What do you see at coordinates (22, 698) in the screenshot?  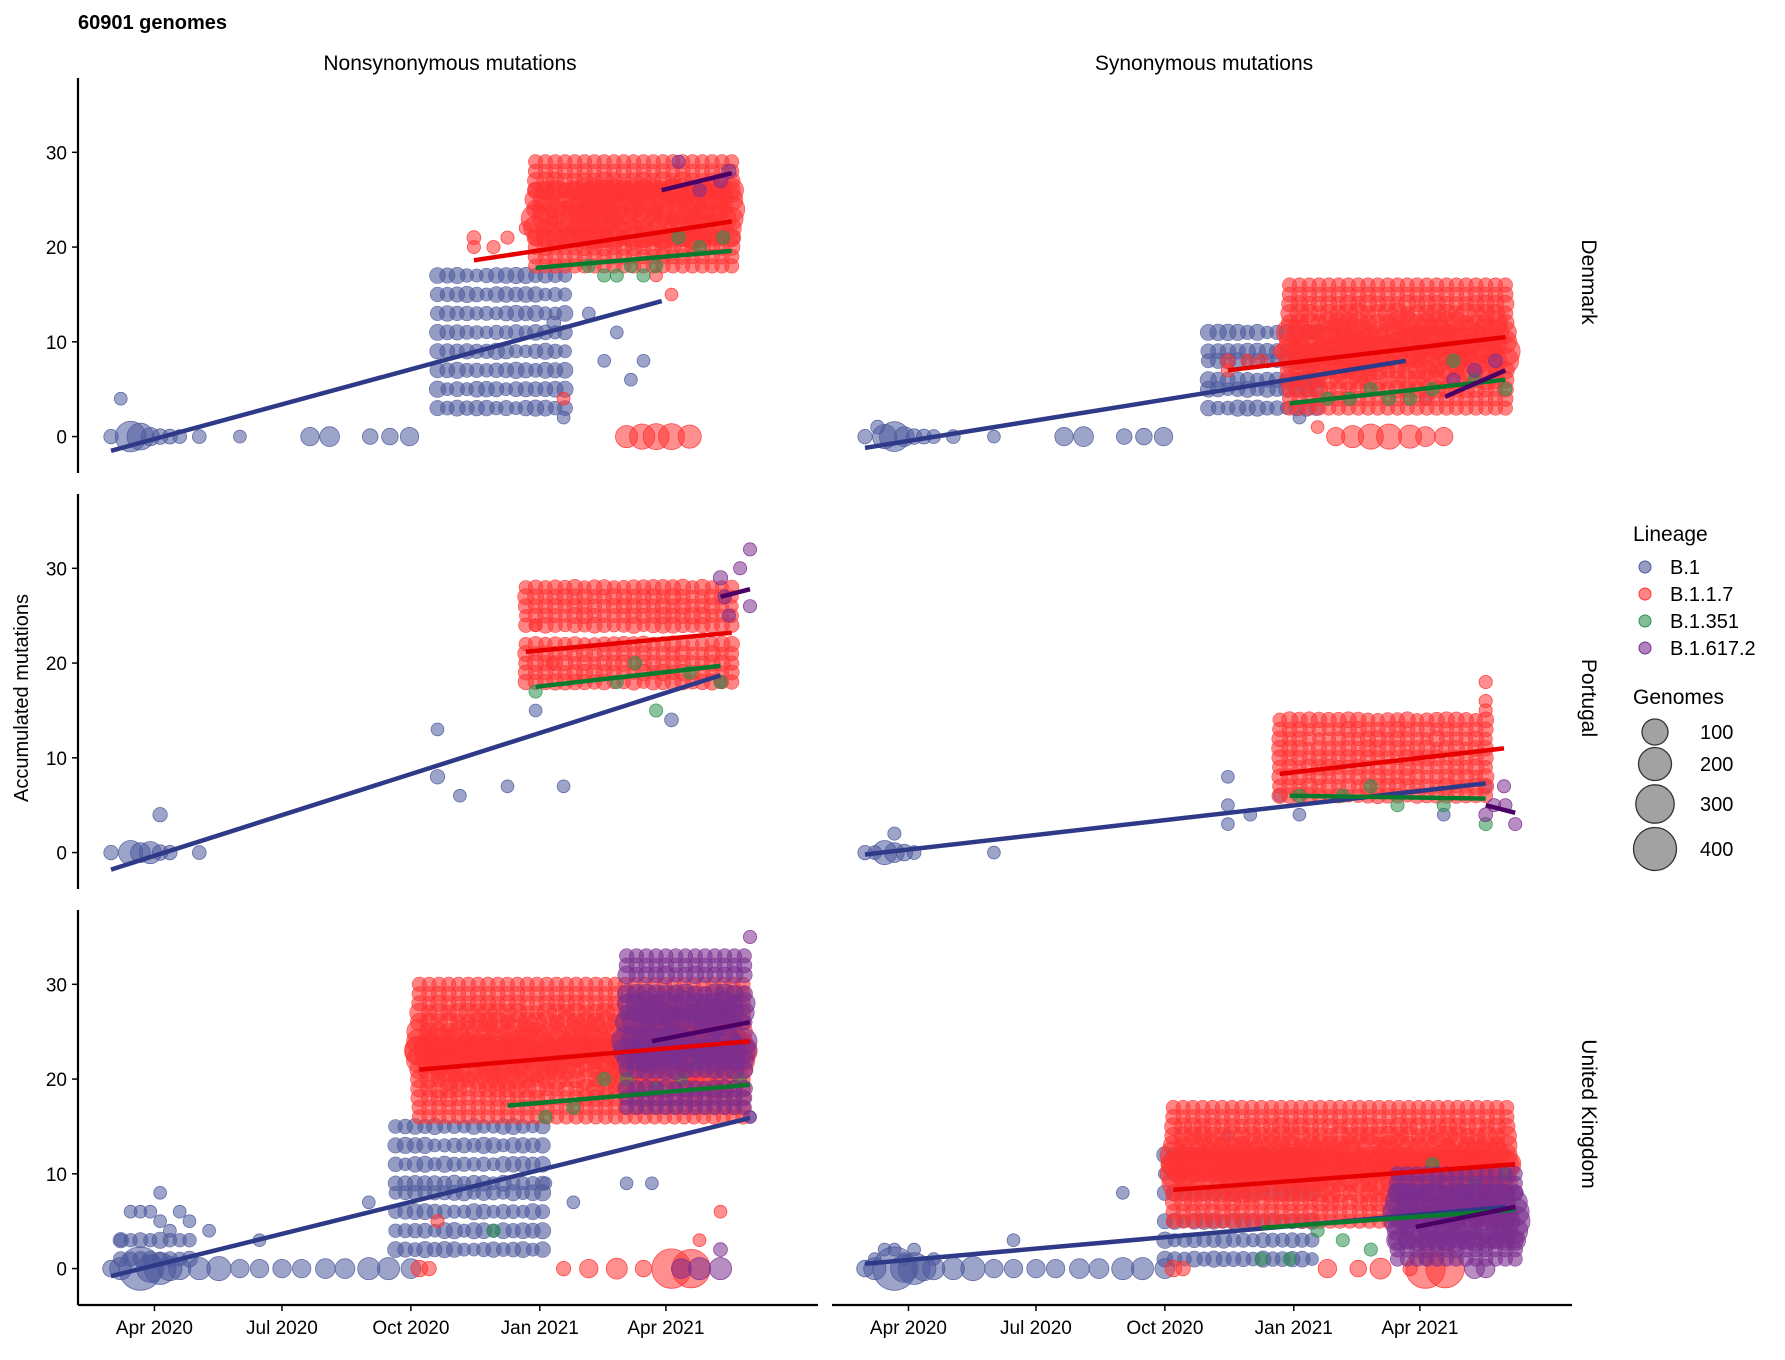 I see `y-axis-label: Accumulated mutations` at bounding box center [22, 698].